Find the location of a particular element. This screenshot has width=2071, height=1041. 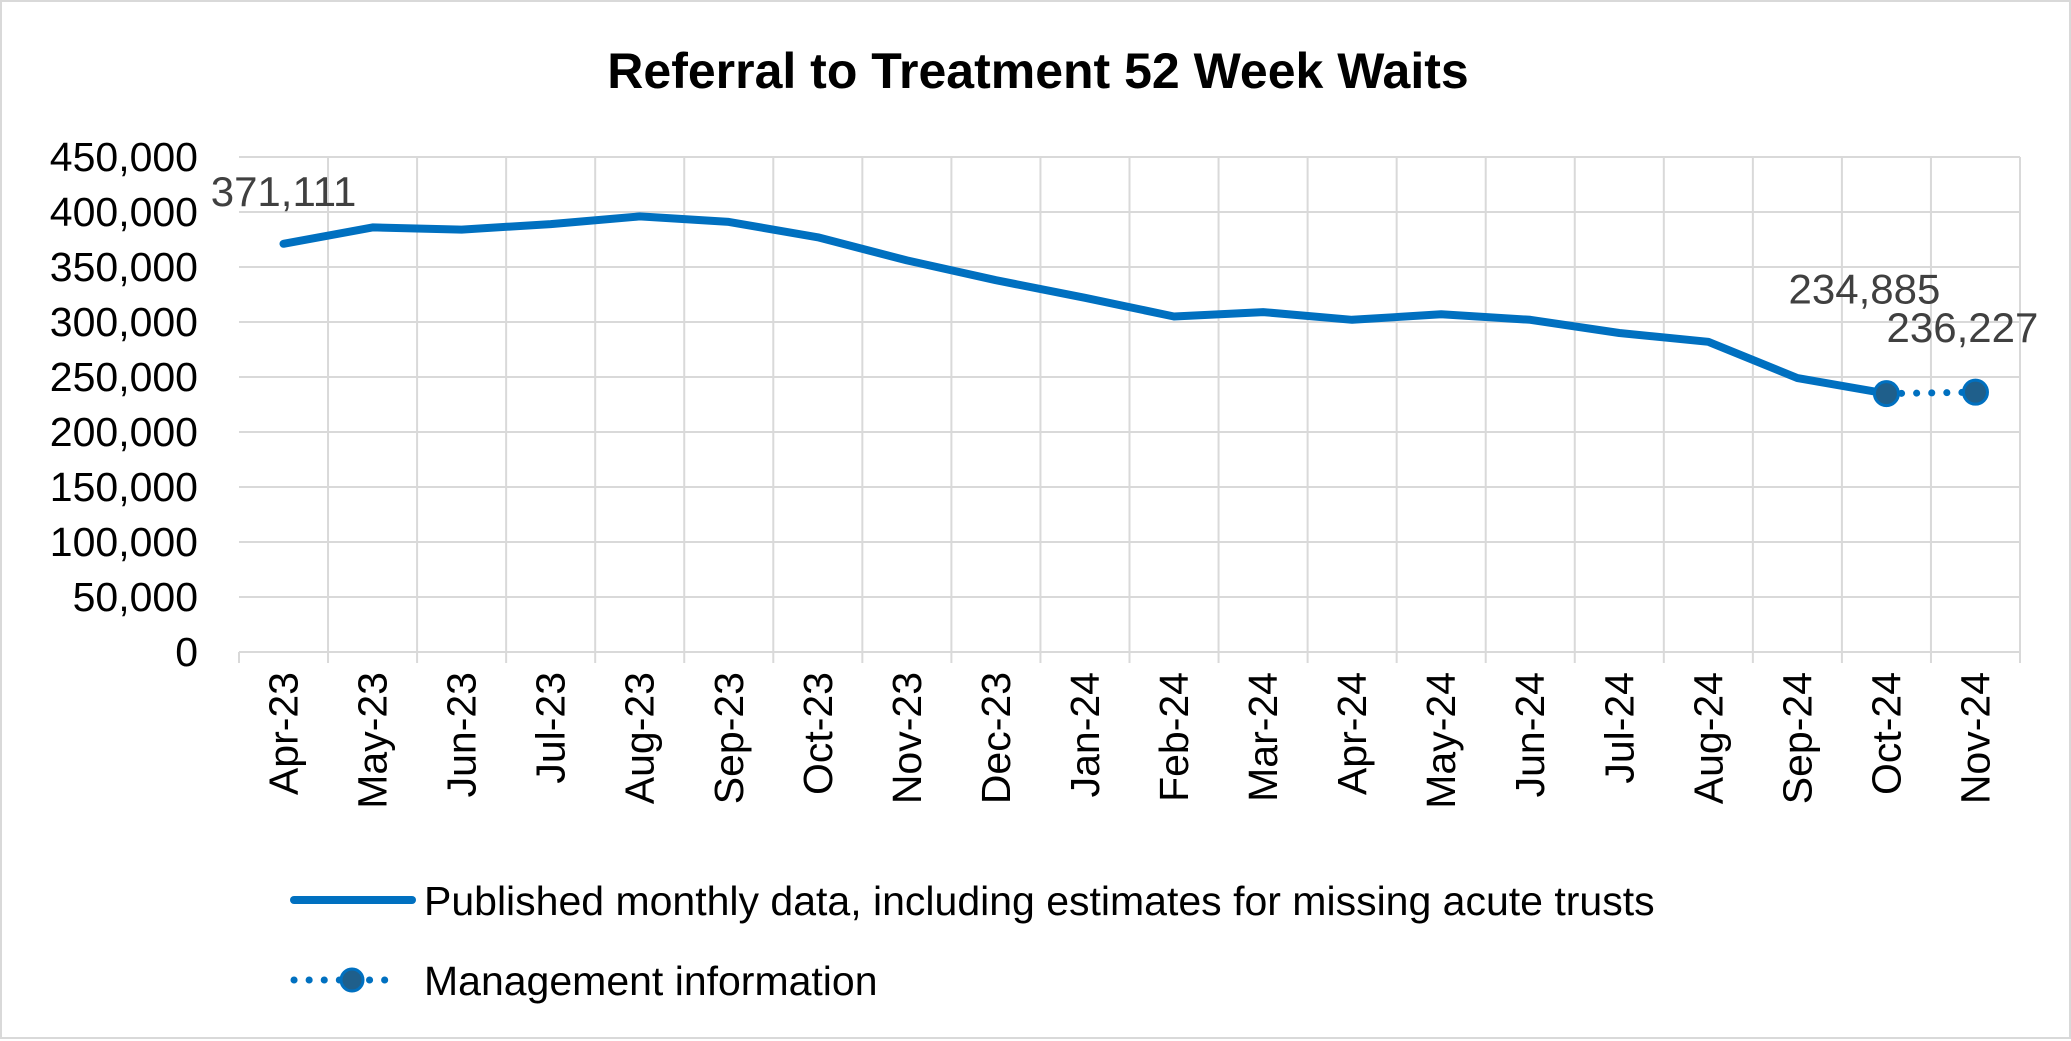

x-tick-label: May-23 is located at coordinates (373, 740).